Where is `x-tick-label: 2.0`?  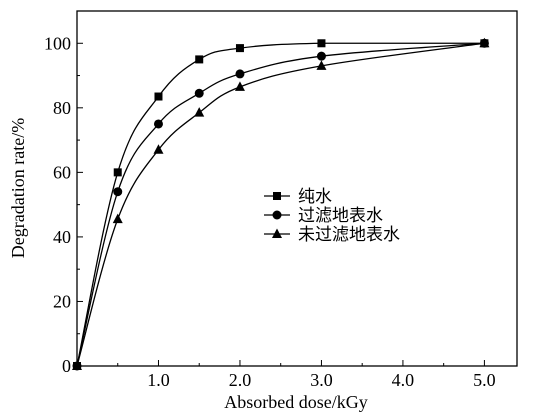 x-tick-label: 2.0 is located at coordinates (240, 380).